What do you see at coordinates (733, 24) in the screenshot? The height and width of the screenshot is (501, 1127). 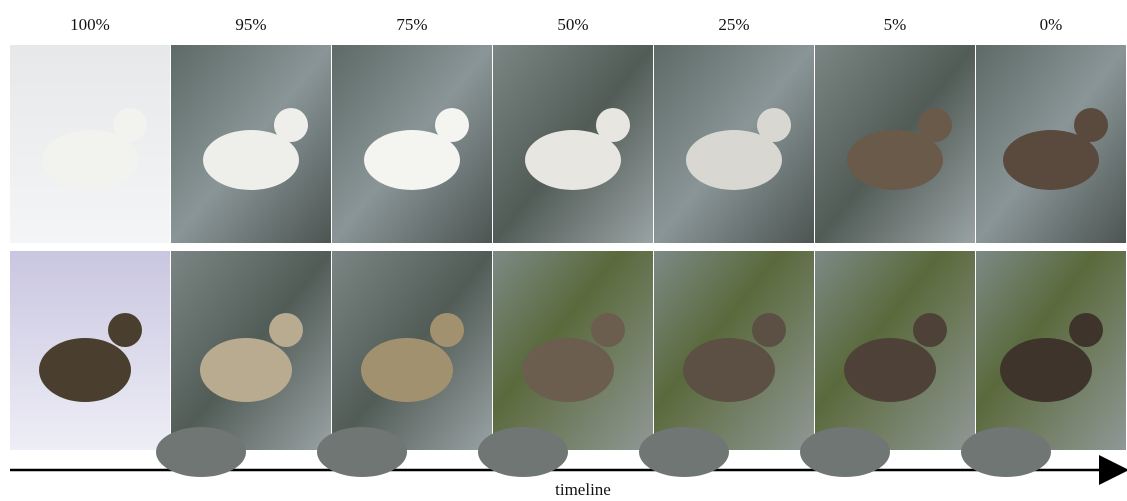 I see `column-label: 25%` at bounding box center [733, 24].